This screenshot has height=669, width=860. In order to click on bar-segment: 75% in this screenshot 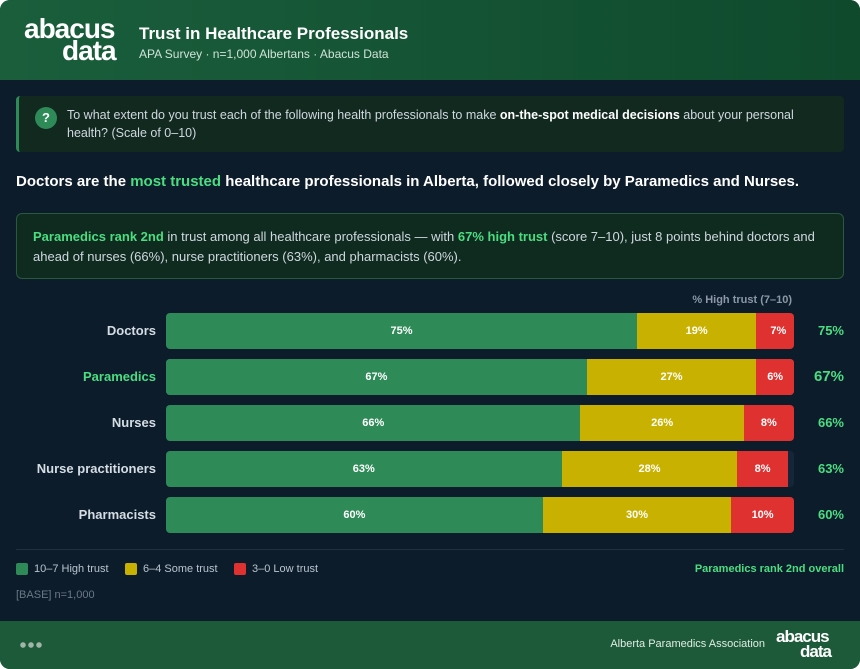, I will do `click(401, 331)`.